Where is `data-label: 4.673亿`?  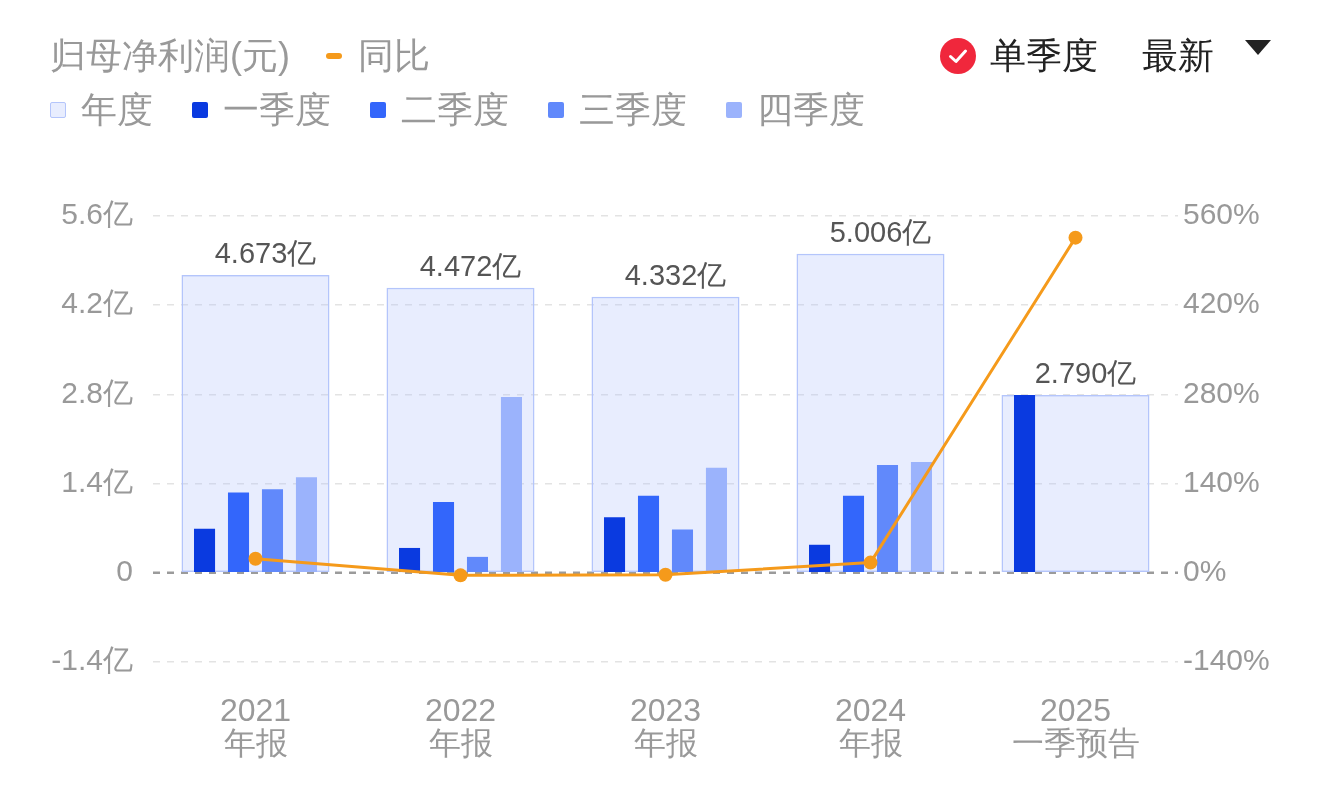
data-label: 4.673亿 is located at coordinates (265, 253).